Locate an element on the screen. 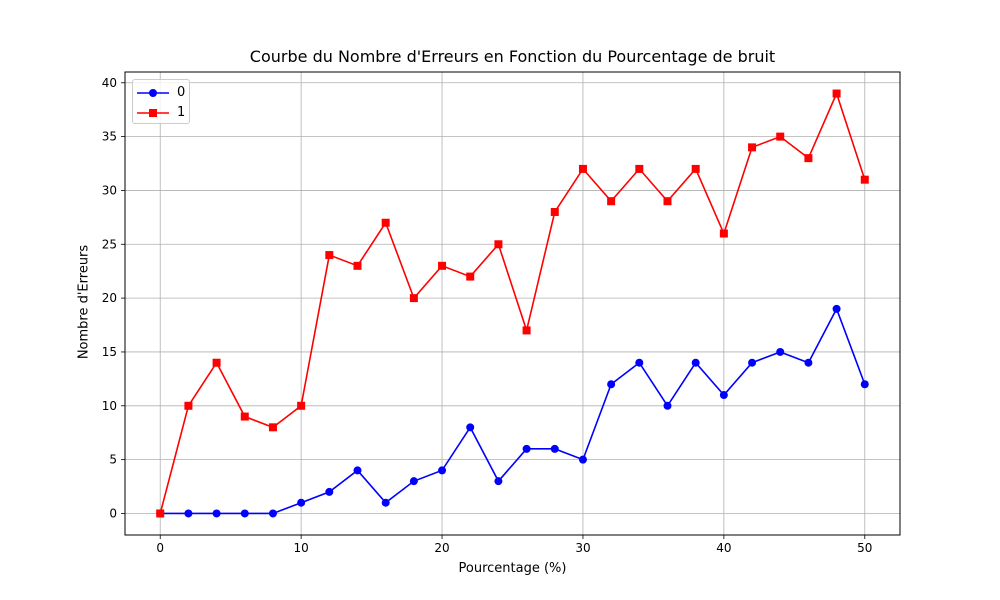  x-tick-label: 30 is located at coordinates (582, 548).